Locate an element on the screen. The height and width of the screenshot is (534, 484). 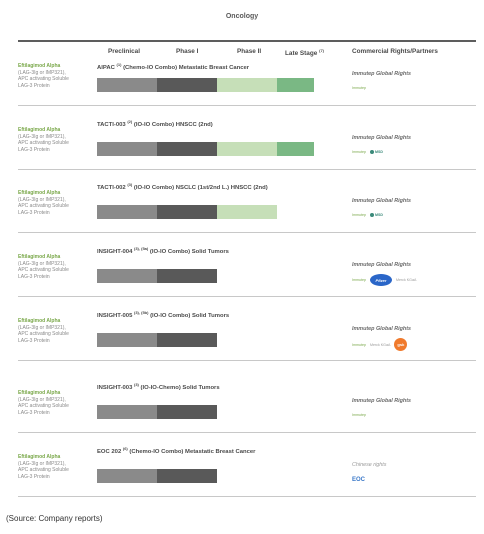
trial-title: TACTI-003 (2) (IO-IO Combo) HNSCC (2nd) is located at coordinates (155, 123).